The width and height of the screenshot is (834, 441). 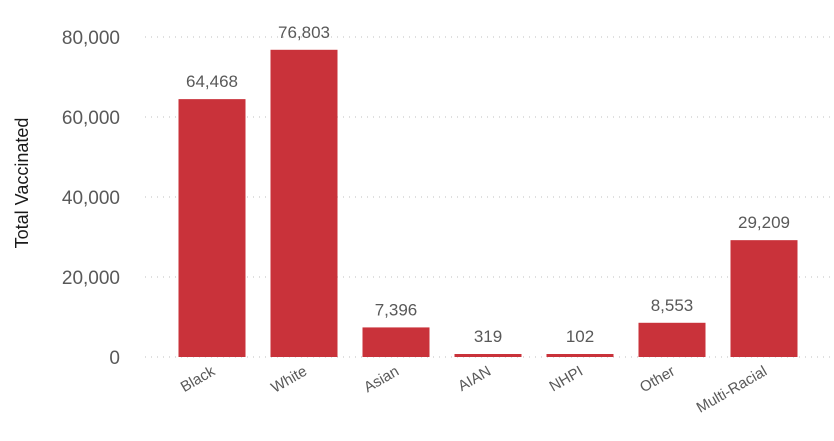 What do you see at coordinates (381, 379) in the screenshot?
I see `category-label: Asian` at bounding box center [381, 379].